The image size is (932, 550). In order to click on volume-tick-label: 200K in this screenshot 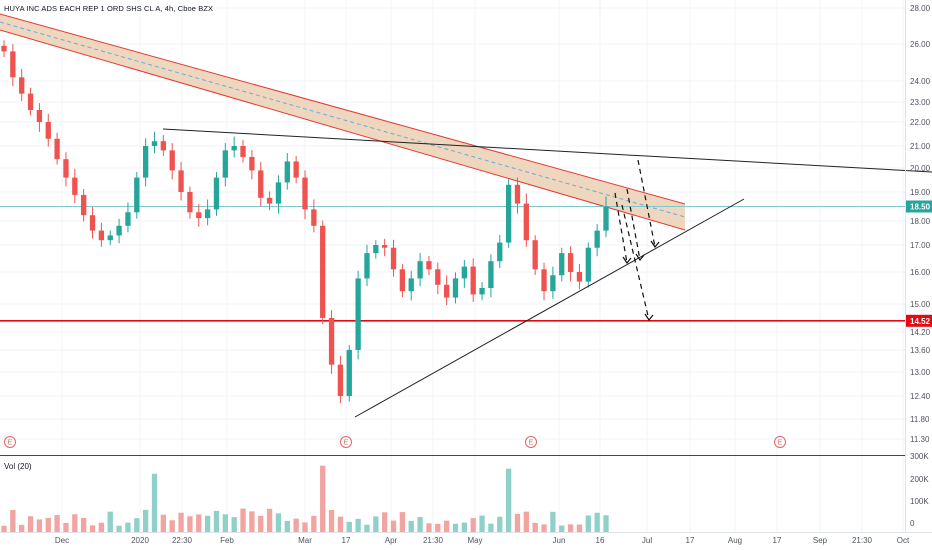, I will do `click(919, 479)`.